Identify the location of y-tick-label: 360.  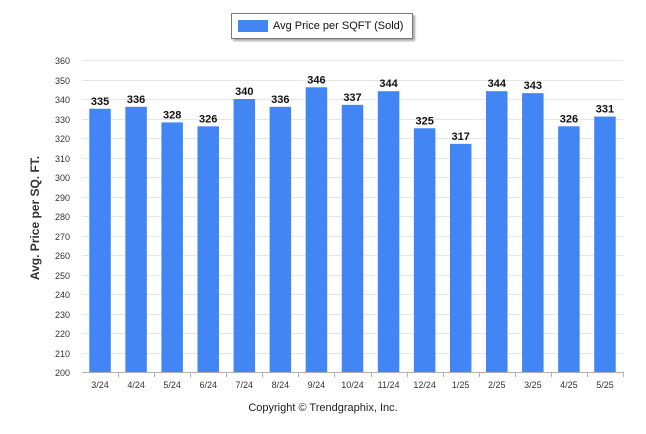
(62, 61).